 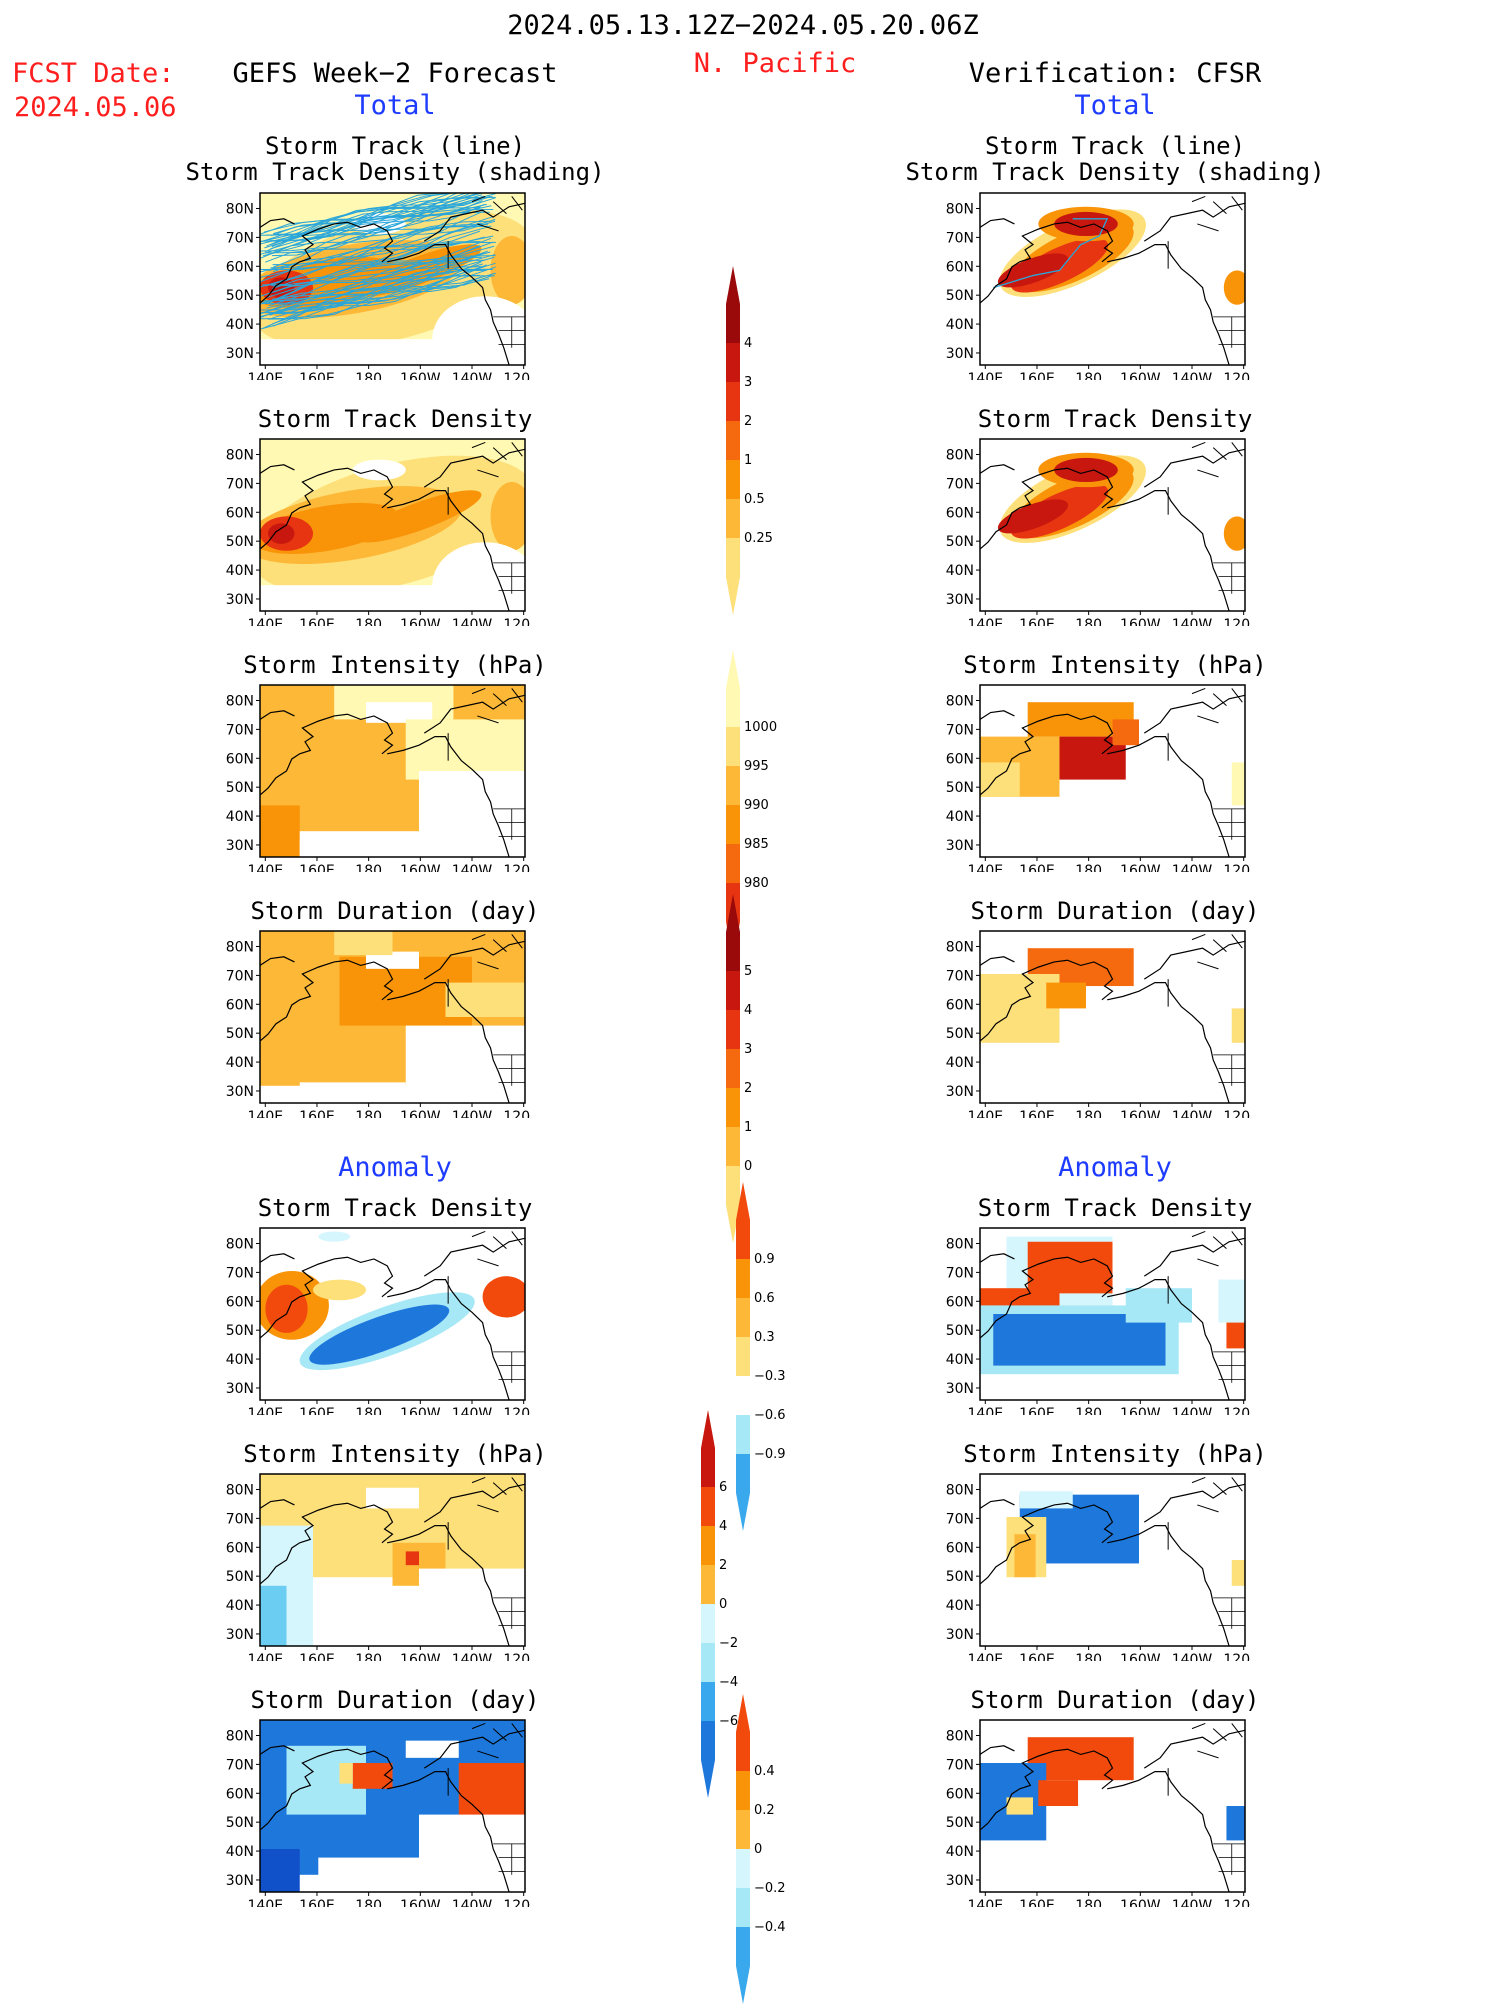 I want to click on left-intensity-title: Storm Intensity (hPa), so click(x=395, y=665).